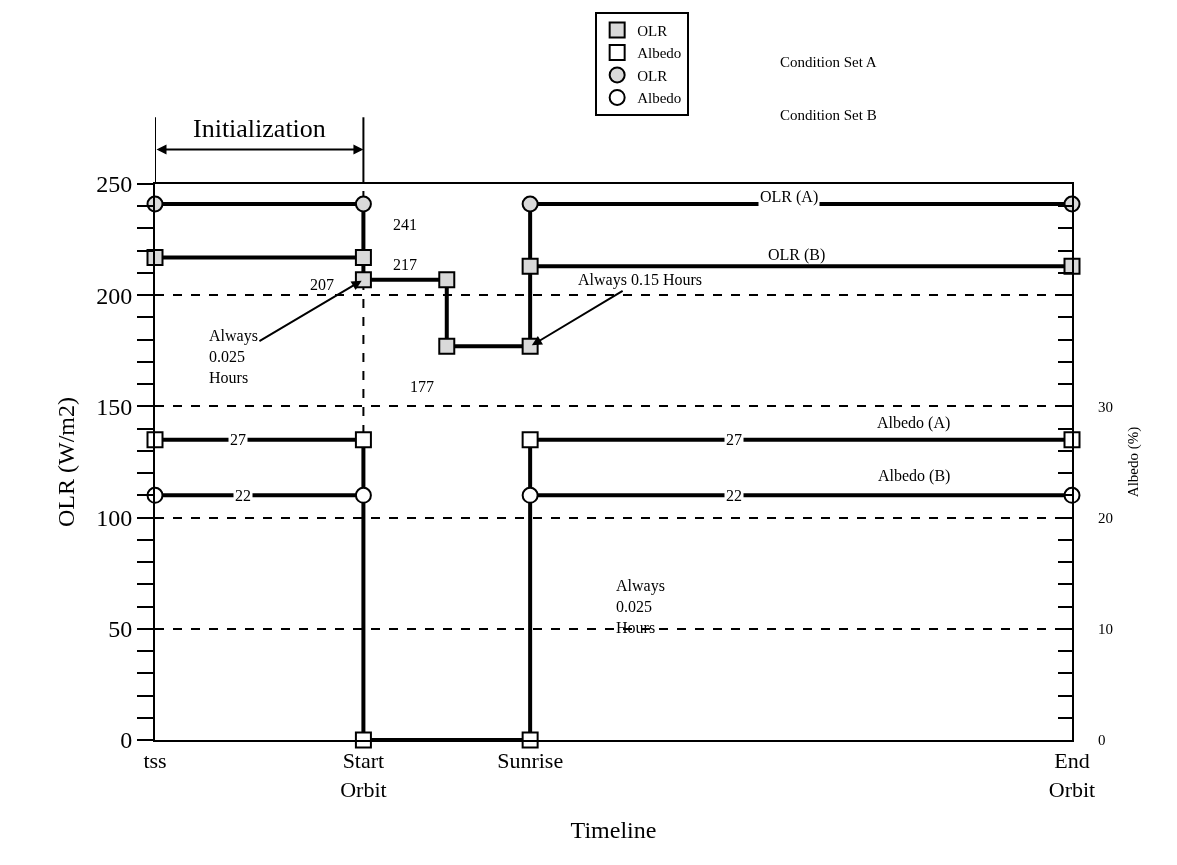 The width and height of the screenshot is (1177, 865). I want to click on annotation: Albedo (A), so click(914, 423).